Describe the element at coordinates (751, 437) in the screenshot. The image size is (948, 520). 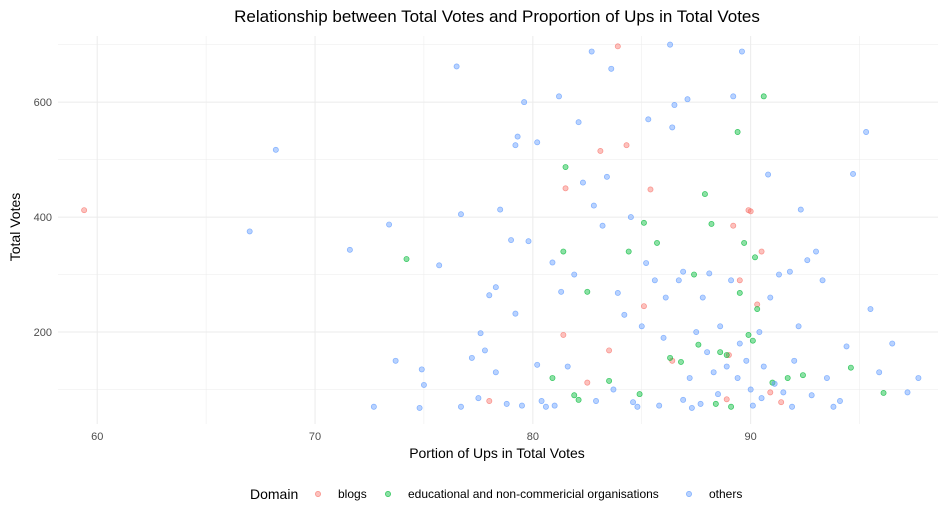
I see `x-tick-label: 90` at that location.